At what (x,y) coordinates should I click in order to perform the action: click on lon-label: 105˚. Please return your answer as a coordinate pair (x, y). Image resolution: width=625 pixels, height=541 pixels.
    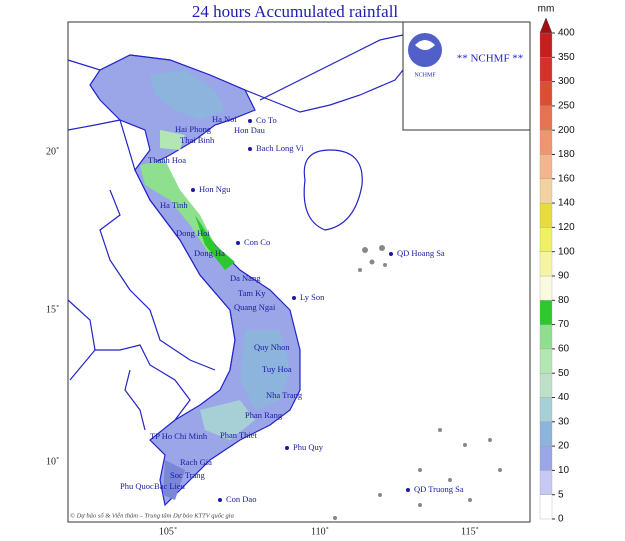
    Looking at the image, I should click on (168, 531).